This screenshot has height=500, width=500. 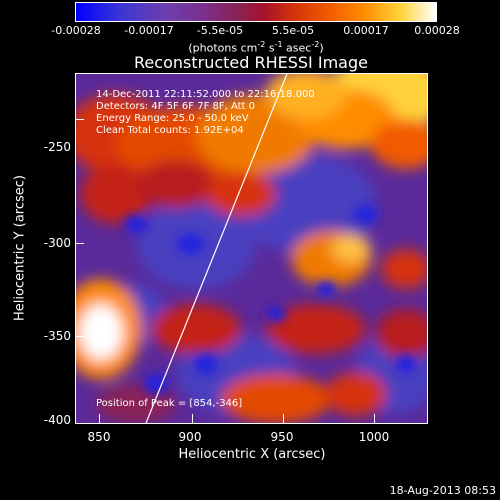 What do you see at coordinates (169, 403) in the screenshot?
I see `peak-position: Position of Peak = [854,-346]` at bounding box center [169, 403].